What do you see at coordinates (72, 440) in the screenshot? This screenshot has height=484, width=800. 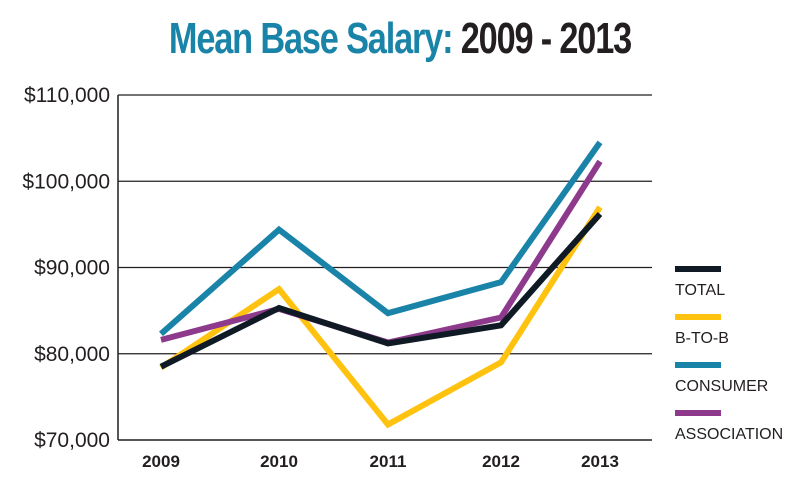 I see `y-tick-label: $70,000` at bounding box center [72, 440].